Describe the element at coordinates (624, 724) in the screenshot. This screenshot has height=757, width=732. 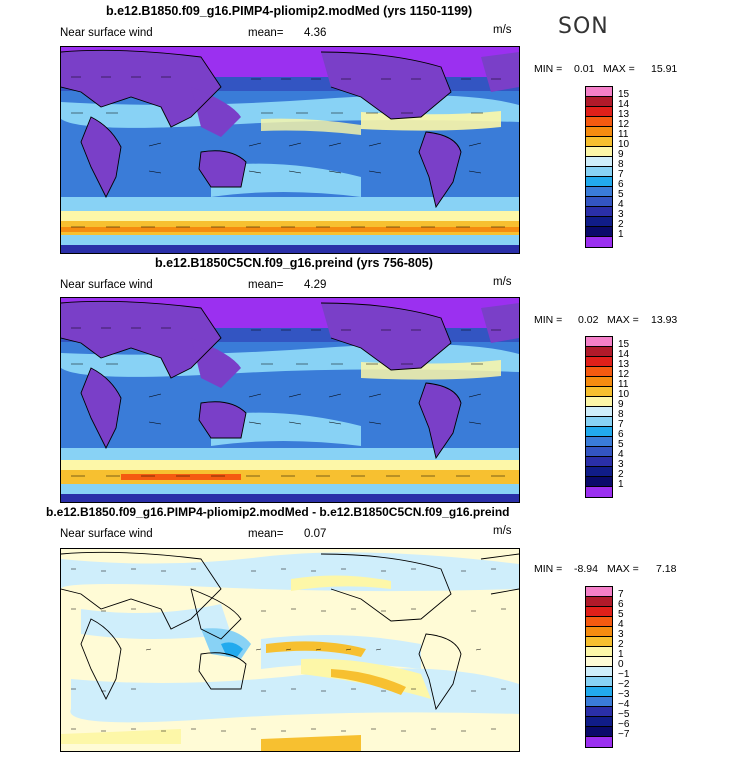
I see `colorbar-tick-label: −6` at that location.